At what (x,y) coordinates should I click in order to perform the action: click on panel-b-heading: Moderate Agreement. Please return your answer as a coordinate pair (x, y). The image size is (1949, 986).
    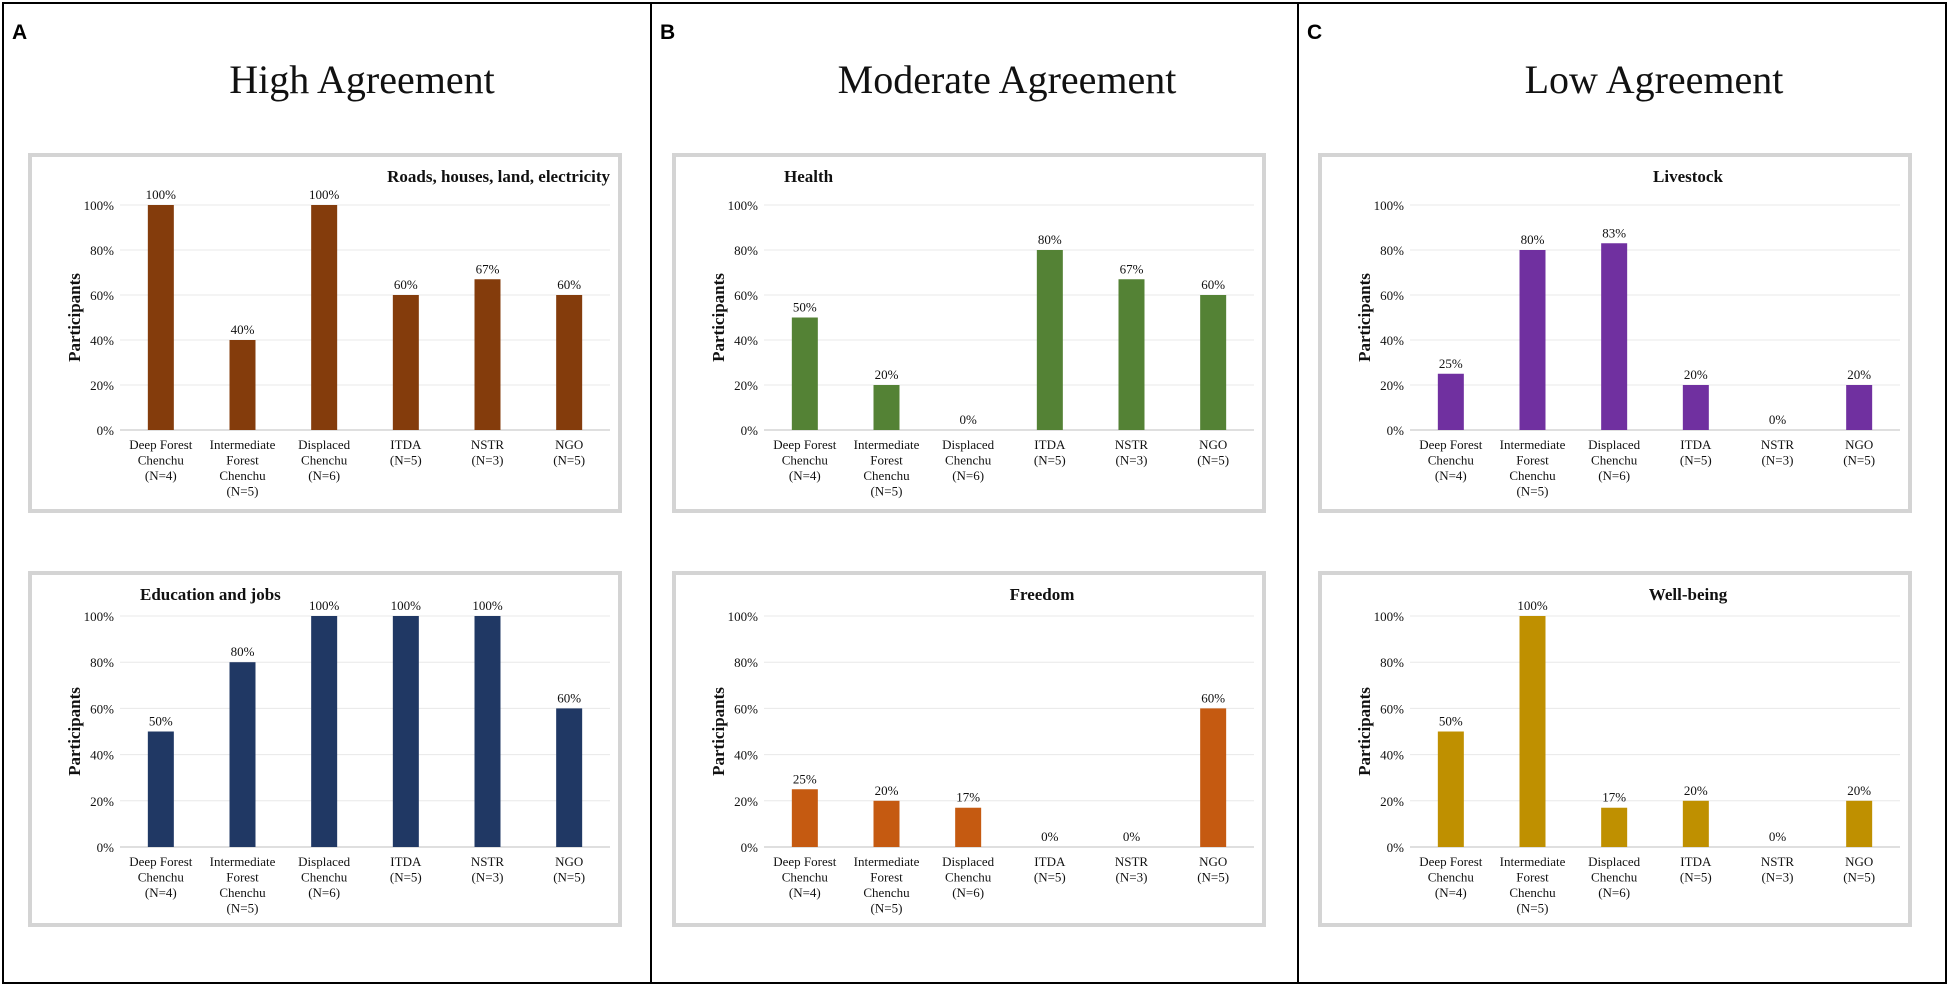
    Looking at the image, I should click on (1007, 79).